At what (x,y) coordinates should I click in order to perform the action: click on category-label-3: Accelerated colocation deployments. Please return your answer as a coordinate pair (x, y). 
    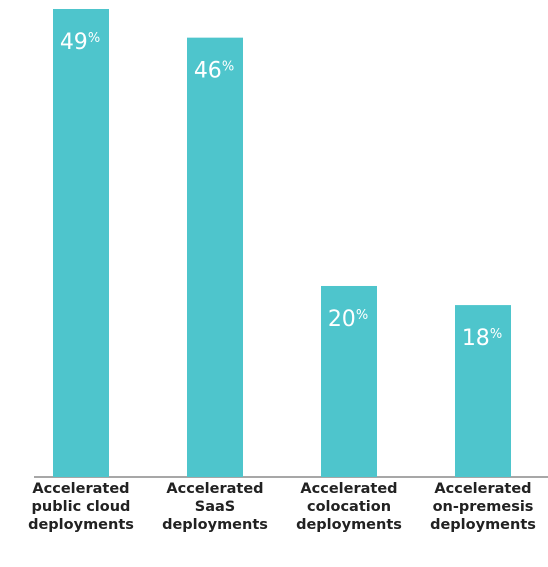
    Looking at the image, I should click on (349, 507).